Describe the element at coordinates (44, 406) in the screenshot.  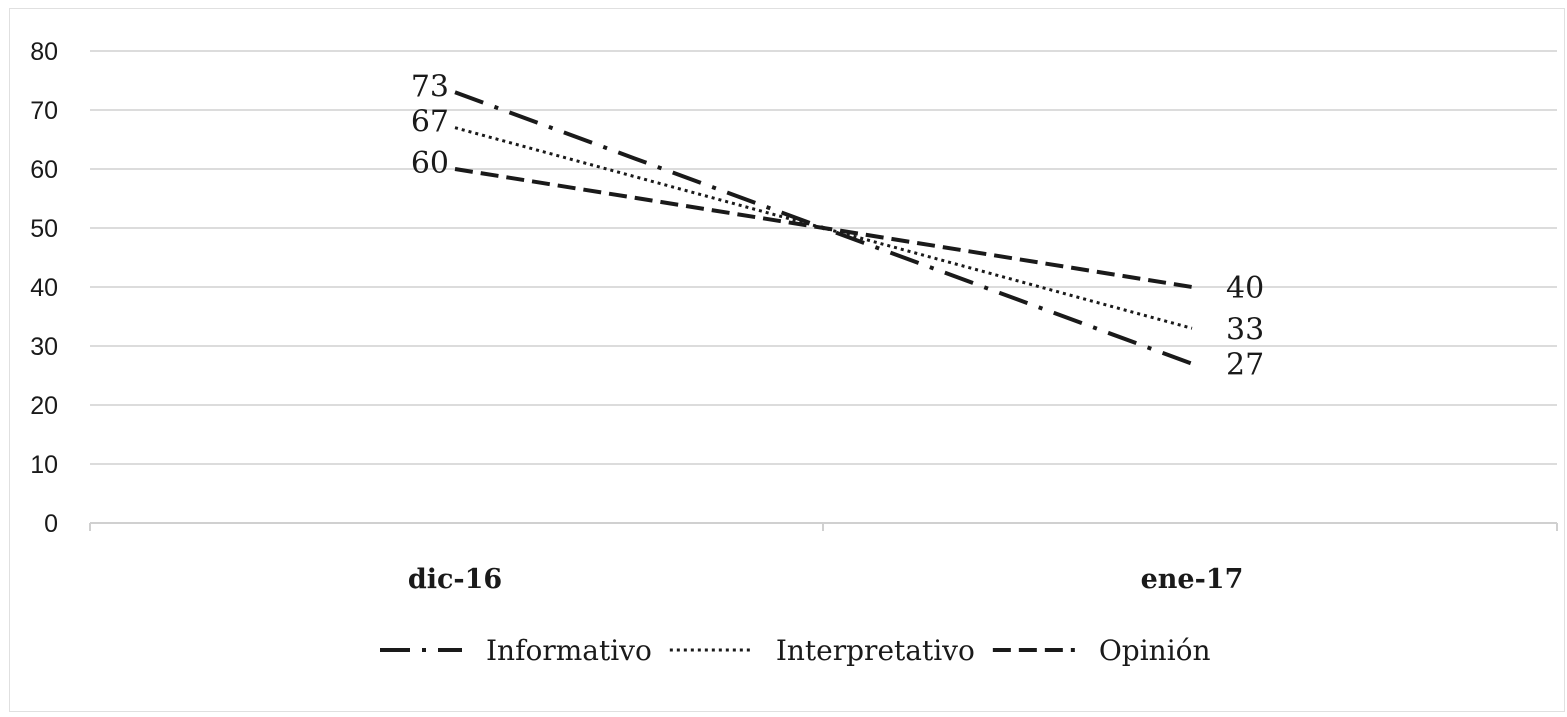
I see `y-tick-label: 20` at that location.